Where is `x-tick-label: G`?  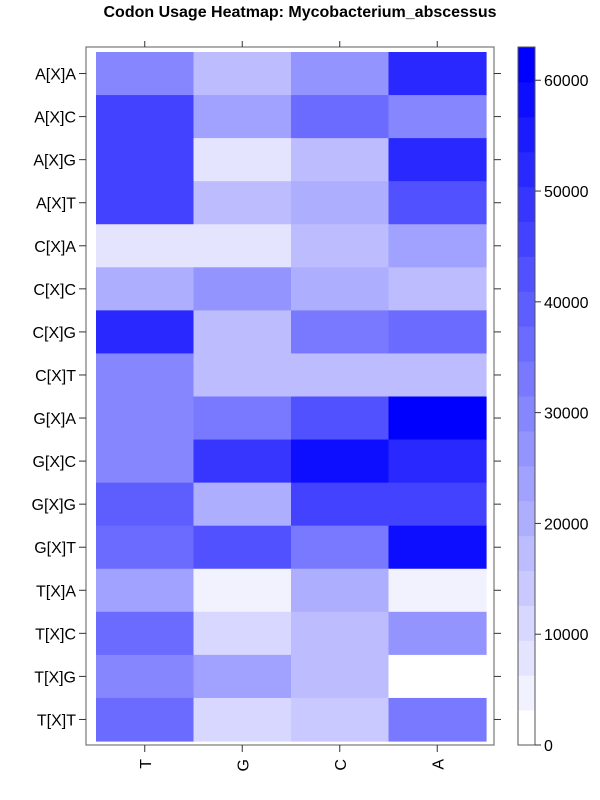
x-tick-label: G is located at coordinates (243, 765).